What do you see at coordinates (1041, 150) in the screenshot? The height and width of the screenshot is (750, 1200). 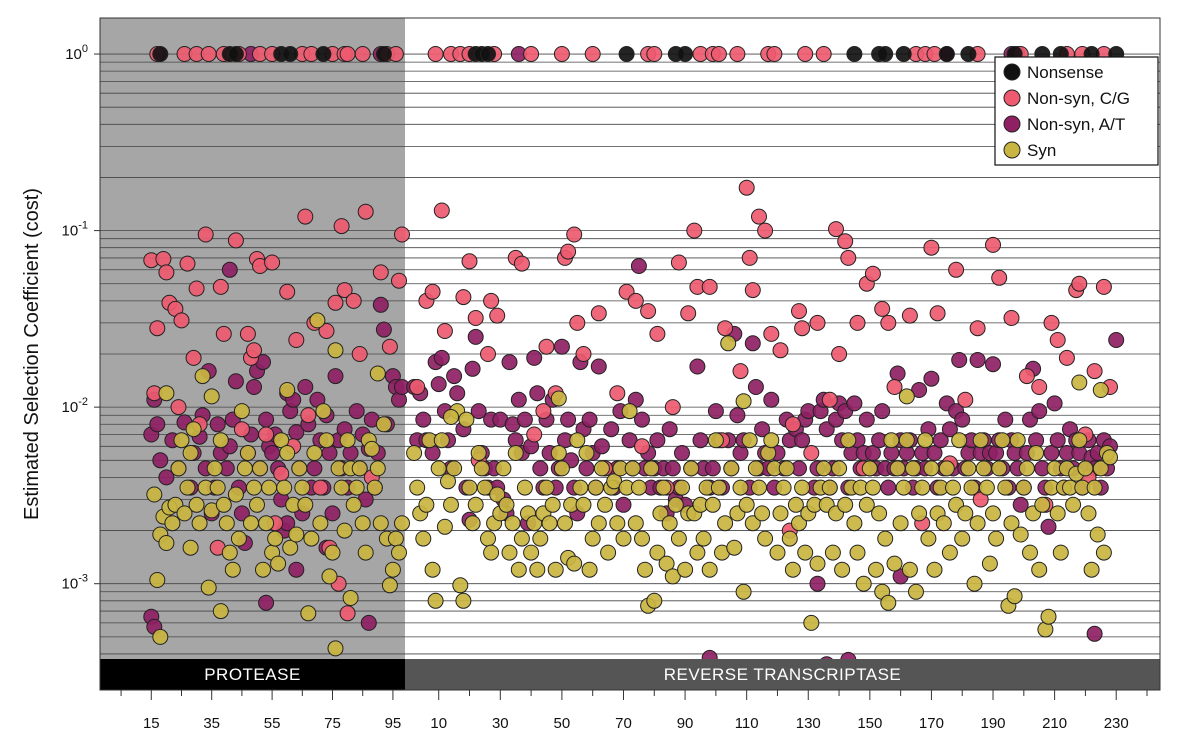 I see `legend-entry: Syn` at bounding box center [1041, 150].